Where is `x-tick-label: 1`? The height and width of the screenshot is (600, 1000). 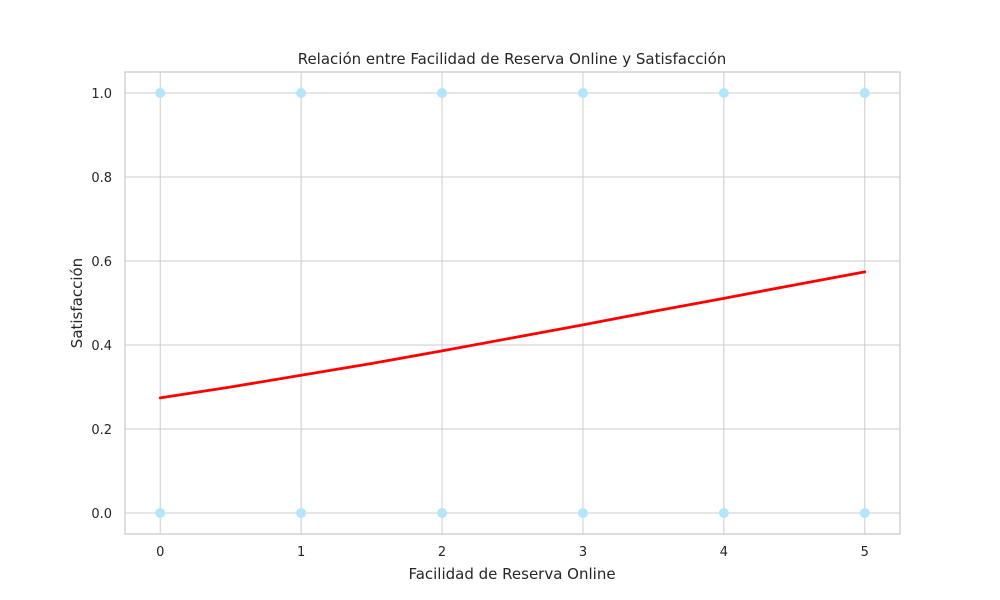
x-tick-label: 1 is located at coordinates (301, 552).